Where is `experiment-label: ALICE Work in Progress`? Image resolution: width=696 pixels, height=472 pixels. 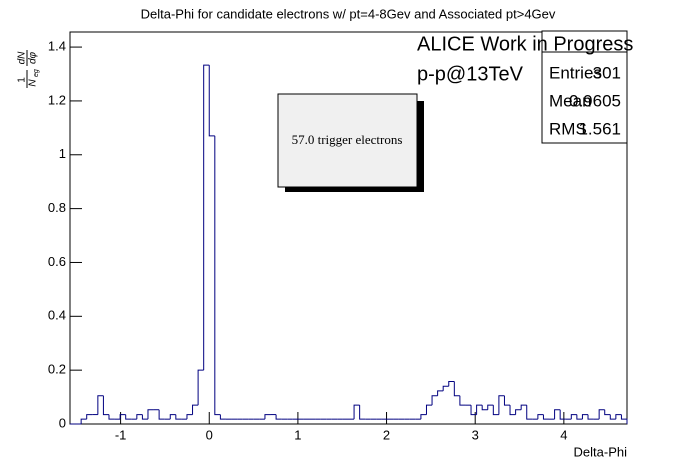 experiment-label: ALICE Work in Progress is located at coordinates (525, 44).